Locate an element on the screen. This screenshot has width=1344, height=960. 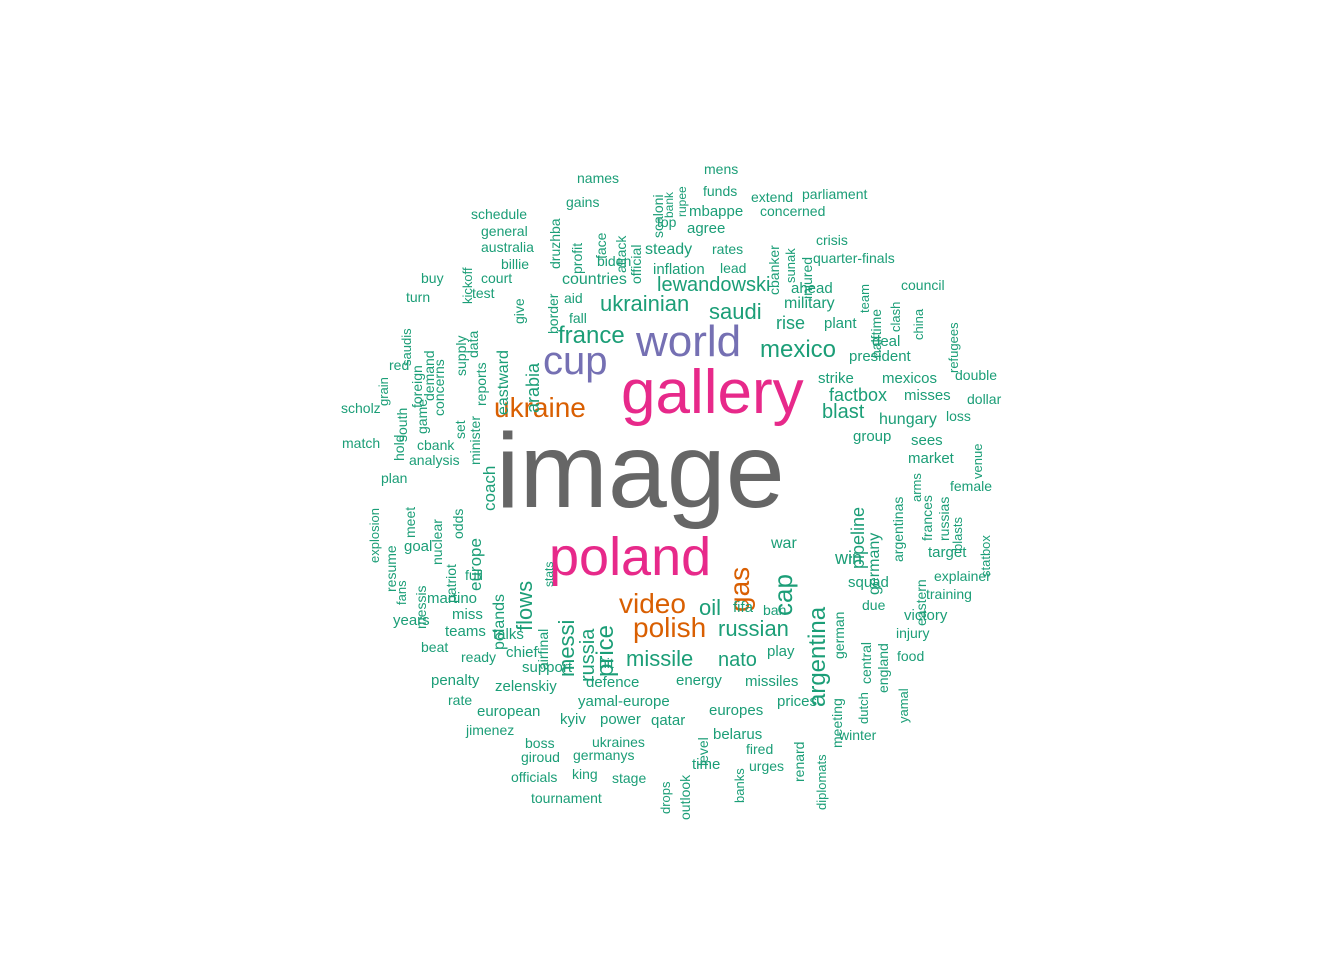
word-rise: rise is located at coordinates (791, 323).